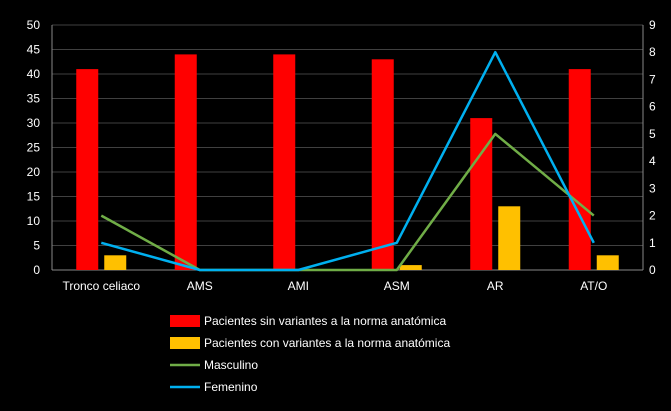 The height and width of the screenshot is (411, 671). I want to click on y-left-tick-label: 45, so click(34, 50).